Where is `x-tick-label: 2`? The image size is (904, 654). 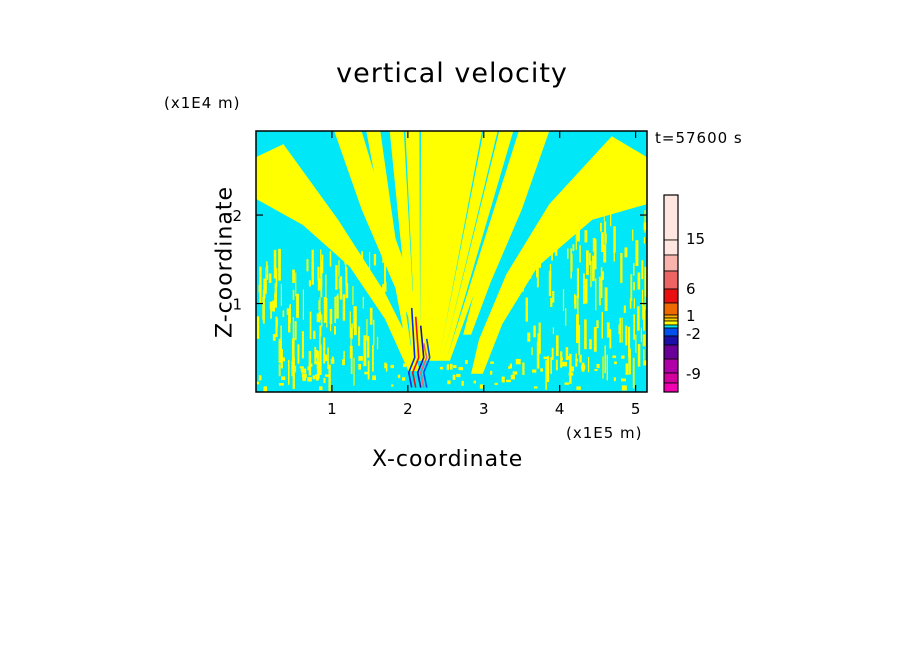
x-tick-label: 2 is located at coordinates (408, 409).